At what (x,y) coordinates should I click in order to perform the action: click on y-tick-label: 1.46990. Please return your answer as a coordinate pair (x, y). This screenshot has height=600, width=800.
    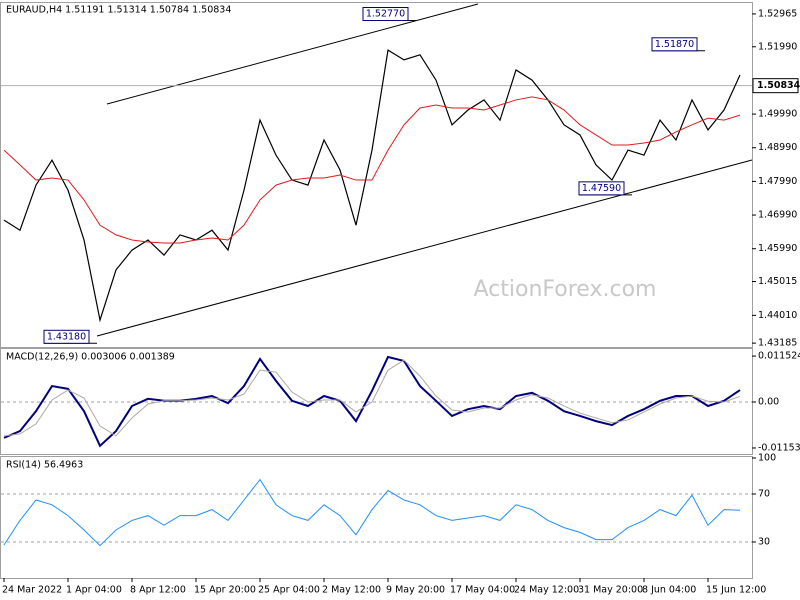
    Looking at the image, I should click on (777, 215).